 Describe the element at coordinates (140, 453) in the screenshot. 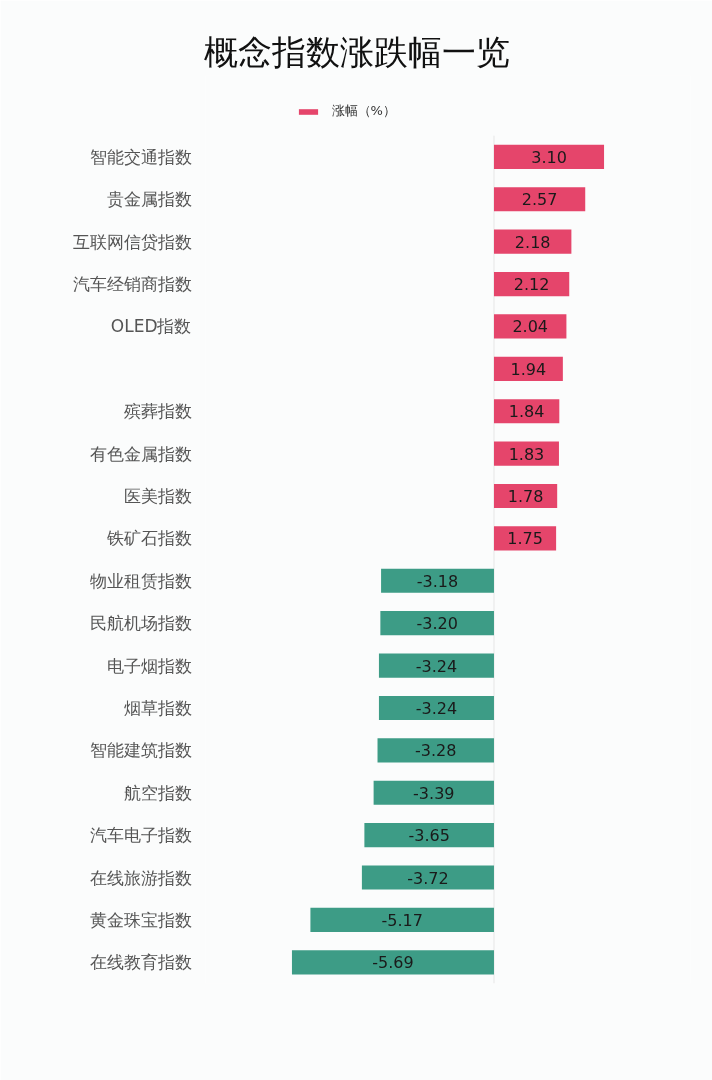

I see `y-tick-label: 有色金属指数` at that location.